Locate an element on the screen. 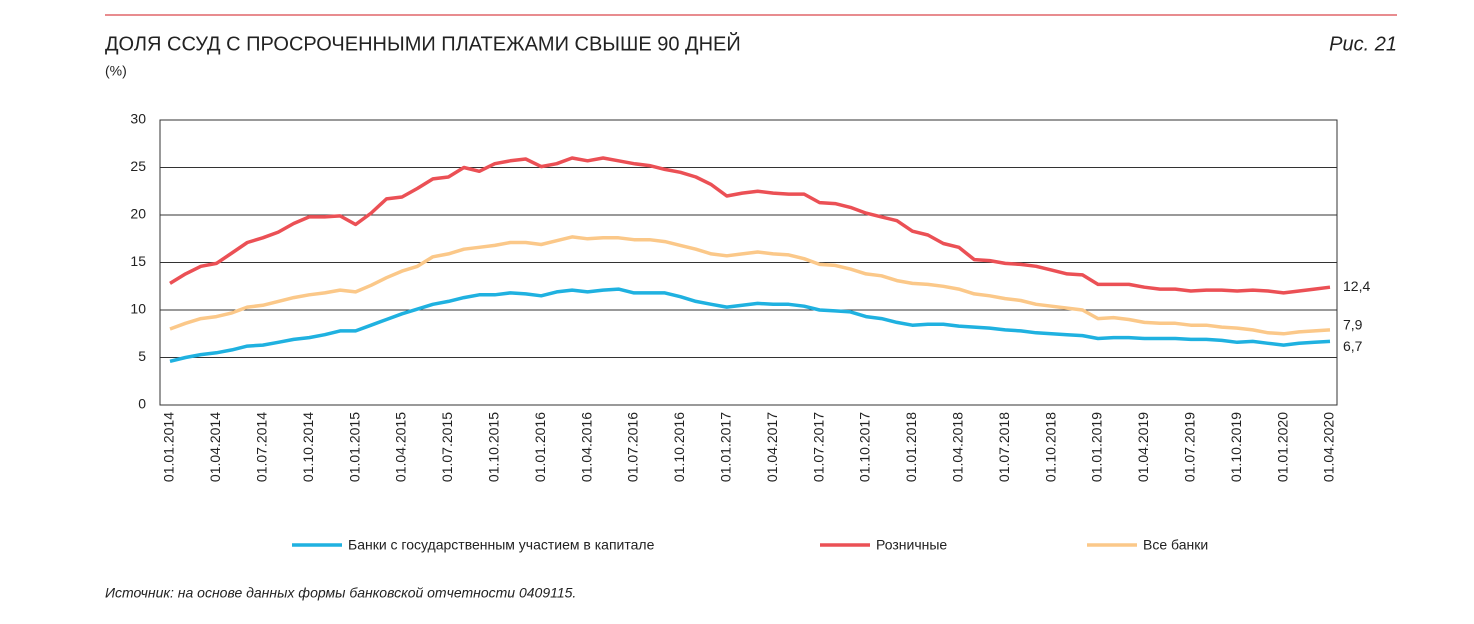  x-tick-label: 01.01.2015 is located at coordinates (354, 447).